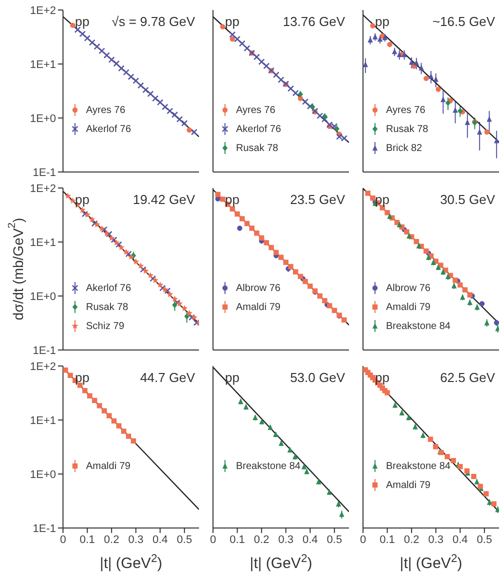  I want to click on annotation: 53.0 GeV, so click(317, 377).